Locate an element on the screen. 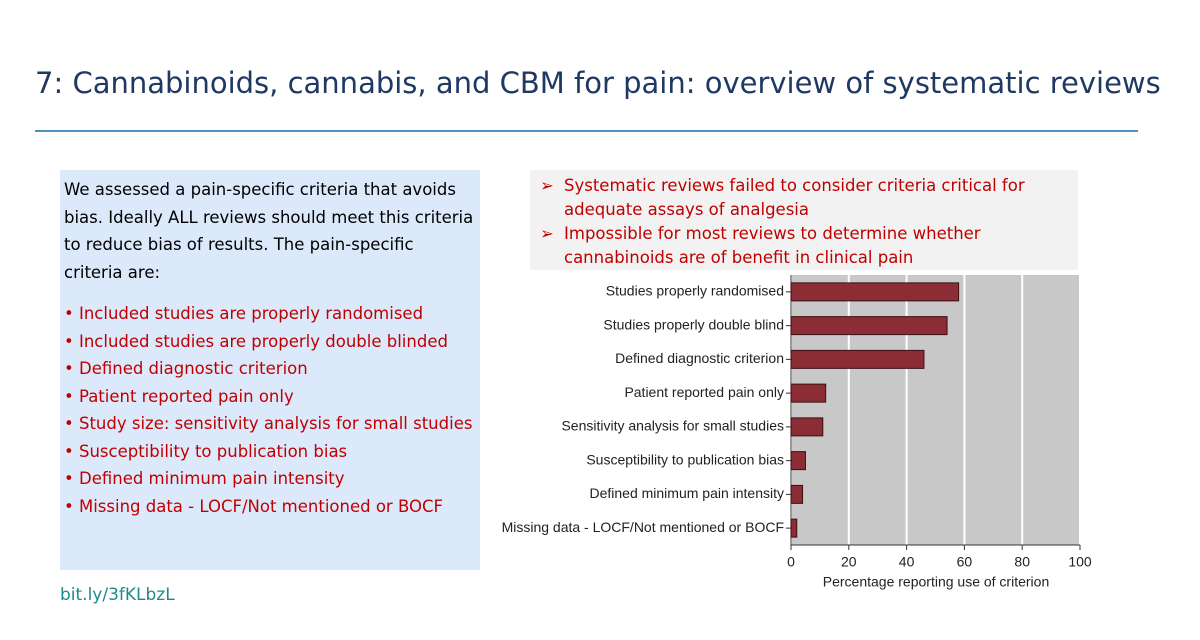 The width and height of the screenshot is (1200, 640). criterion: Included studies are properly randomised is located at coordinates (270, 314).